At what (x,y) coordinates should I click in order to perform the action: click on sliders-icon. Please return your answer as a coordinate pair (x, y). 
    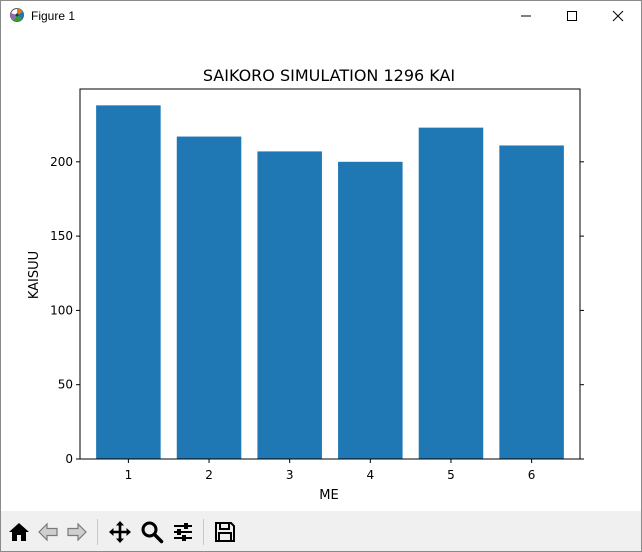
    Looking at the image, I should click on (183, 532).